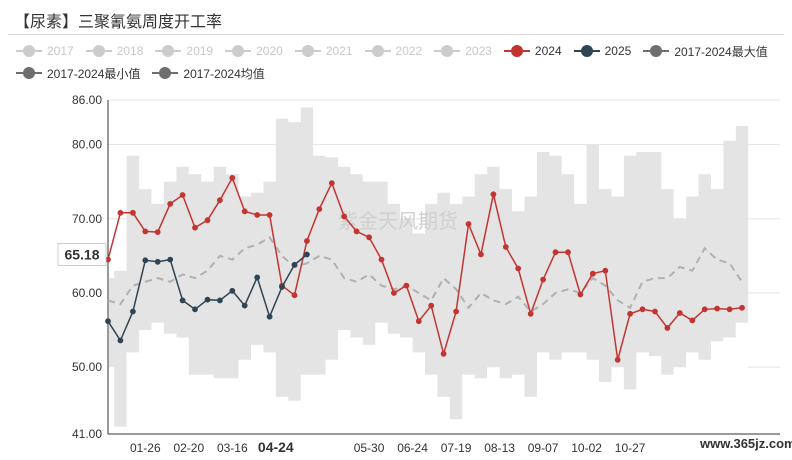  I want to click on legend-item-2017: 2017, so click(45, 51).